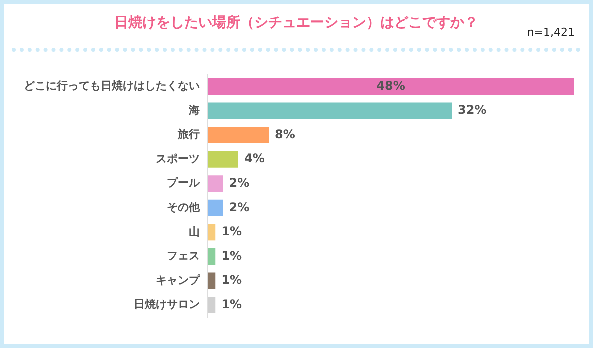 This screenshot has width=593, height=348. Describe the element at coordinates (254, 159) in the screenshot. I see `data-label: 4%` at that location.